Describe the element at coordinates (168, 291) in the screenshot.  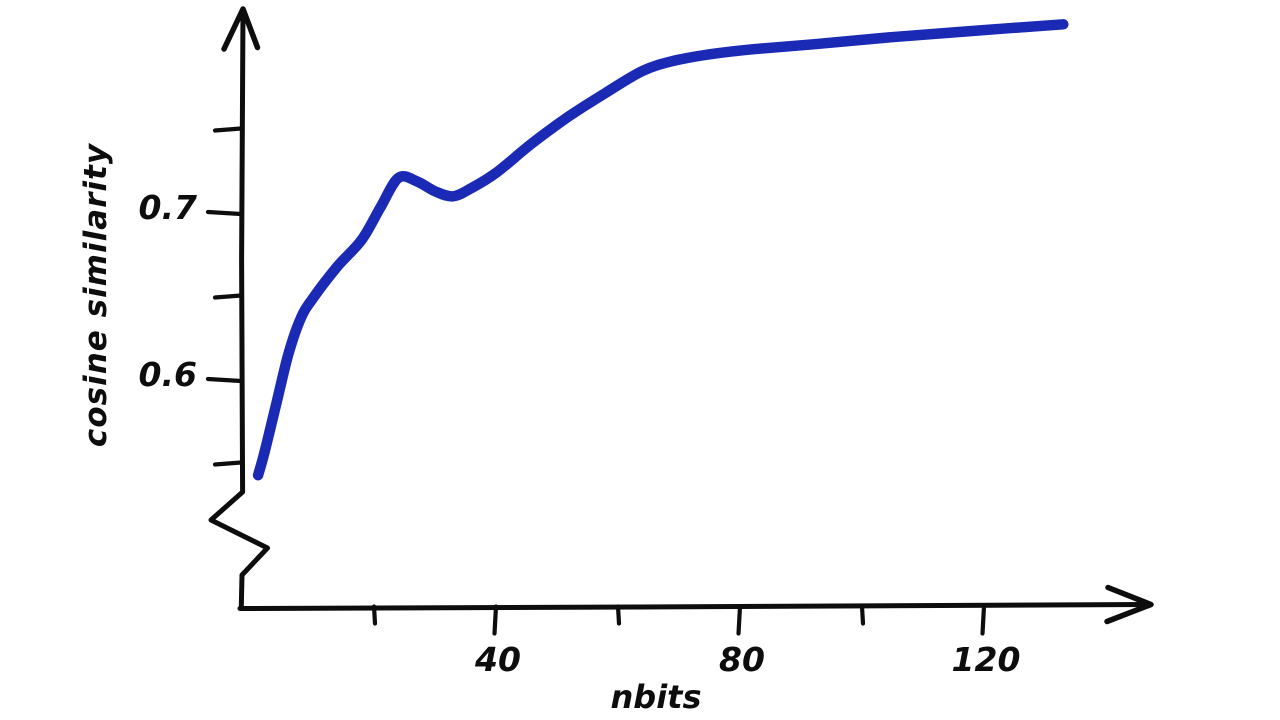
I see `y-axis-tick-labels: 0.7 0.6` at that location.